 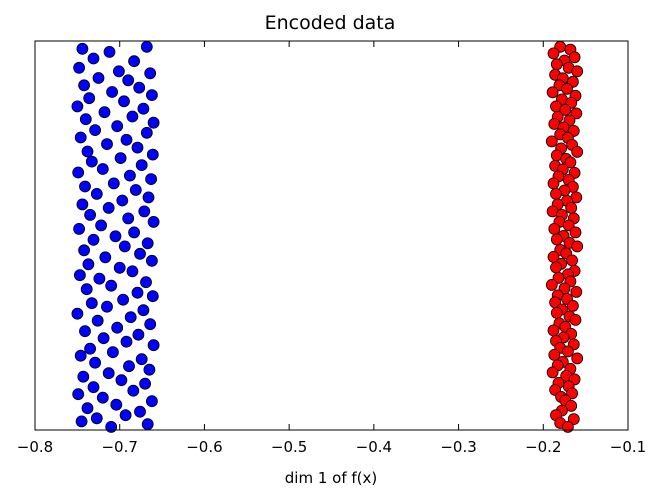 What do you see at coordinates (628, 447) in the screenshot?
I see `x-tick-label-8: −0.1` at bounding box center [628, 447].